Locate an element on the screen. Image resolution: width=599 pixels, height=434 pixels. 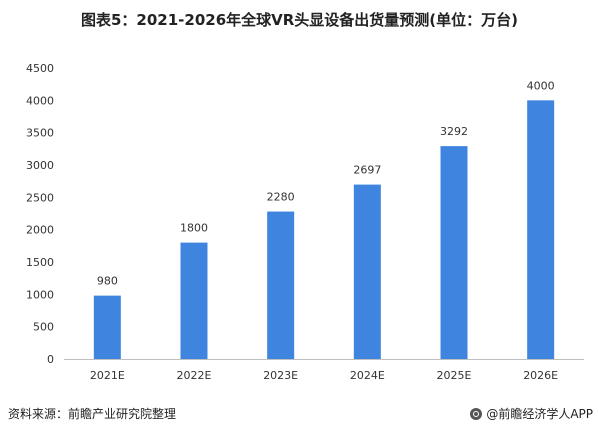
credit-text: @前瞻经济学人APP is located at coordinates (539, 414).